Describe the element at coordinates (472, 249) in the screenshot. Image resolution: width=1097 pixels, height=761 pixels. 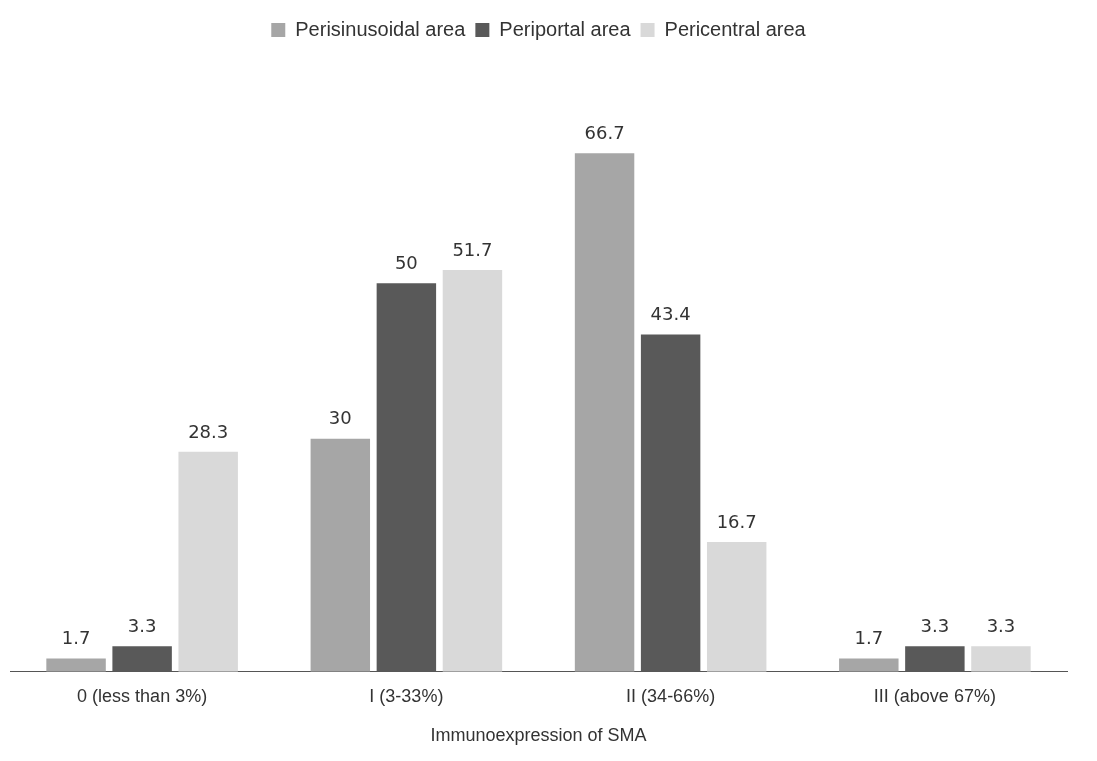
I see `data-label: 51.7` at that location.